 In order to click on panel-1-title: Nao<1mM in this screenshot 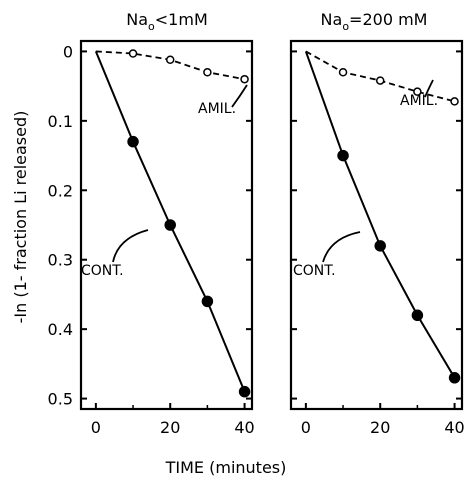, I will do `click(167, 21)`.